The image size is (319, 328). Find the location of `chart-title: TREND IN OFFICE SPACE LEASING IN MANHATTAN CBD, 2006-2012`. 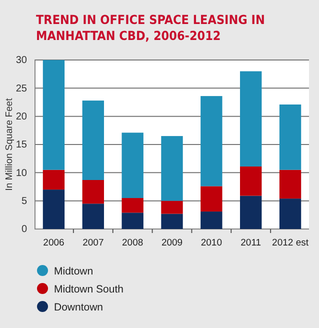

chart-title: TREND IN OFFICE SPACE LEASING IN MANHATTAN CBD, 2006-2012 is located at coordinates (150, 27).